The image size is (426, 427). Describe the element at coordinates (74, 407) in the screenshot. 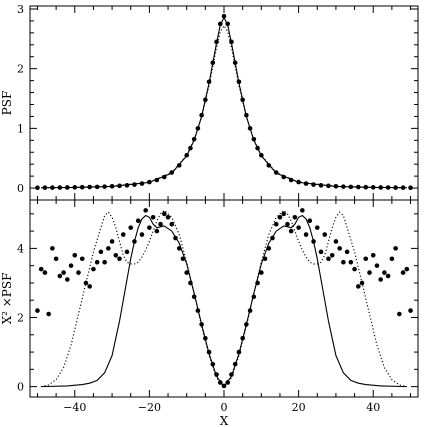

I see `x-tick-label: −40` at that location.